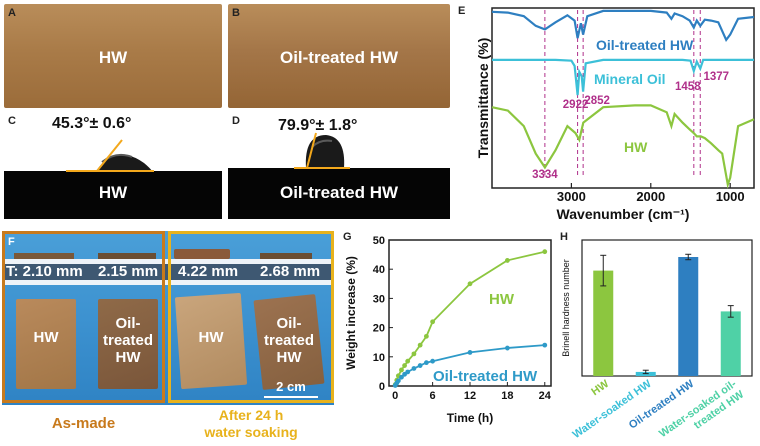  Describe the element at coordinates (613, 410) in the screenshot. I see `category-label: Water-soaked HW` at that location.